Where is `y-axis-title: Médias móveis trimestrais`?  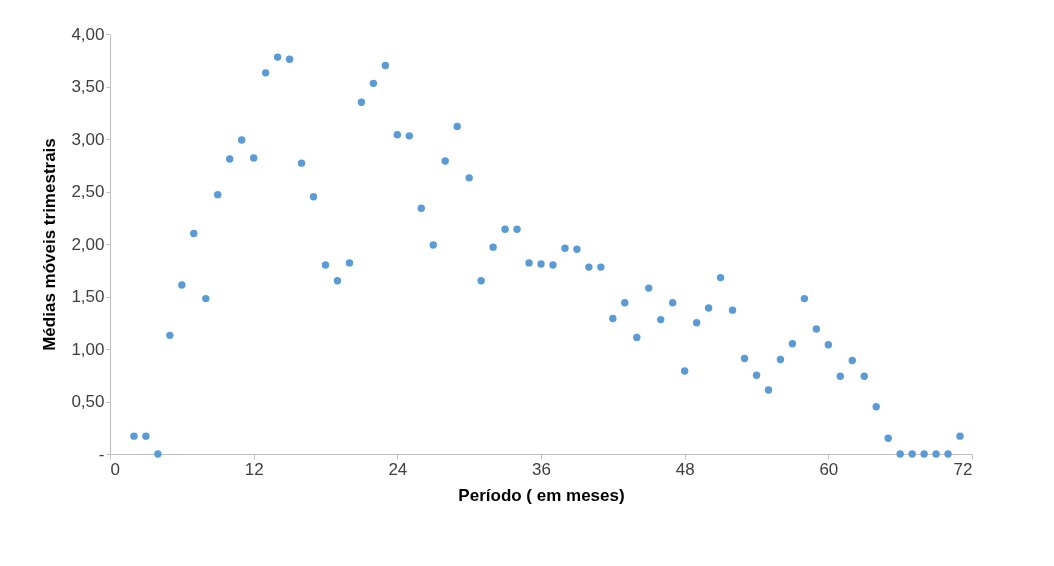 y-axis-title: Médias móveis trimestrais is located at coordinates (50, 244).